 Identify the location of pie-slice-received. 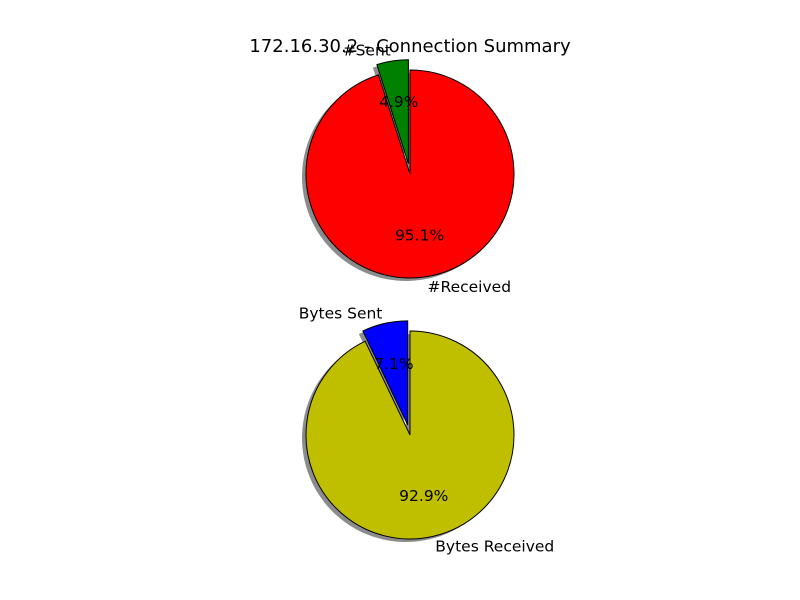
(410, 174).